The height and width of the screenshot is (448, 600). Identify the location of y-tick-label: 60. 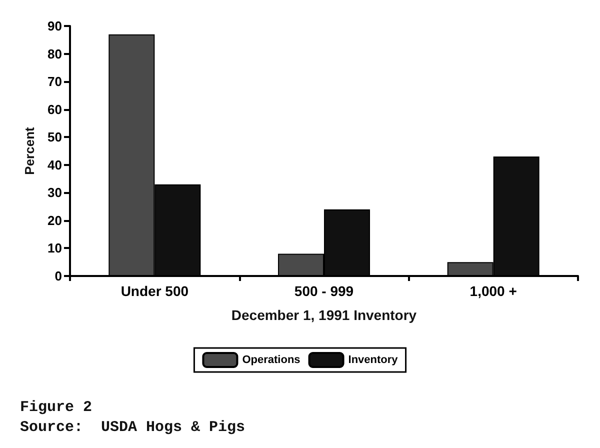
(55, 109).